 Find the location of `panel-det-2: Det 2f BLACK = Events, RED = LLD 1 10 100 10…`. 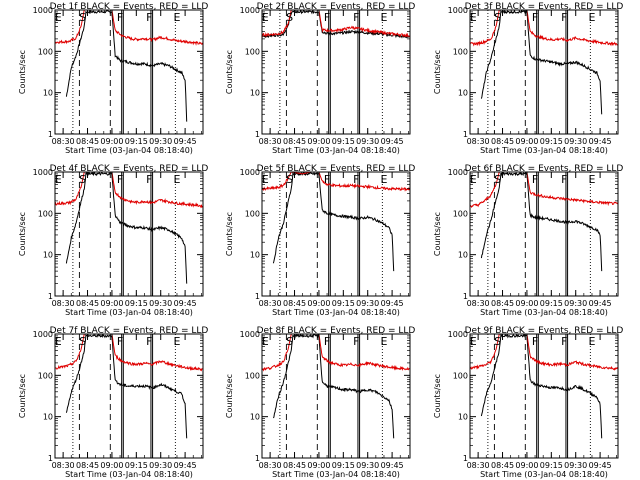

panel-det-2: Det 2f BLACK = Events, RED = LLD 1 10 100 10… is located at coordinates (320, 78).